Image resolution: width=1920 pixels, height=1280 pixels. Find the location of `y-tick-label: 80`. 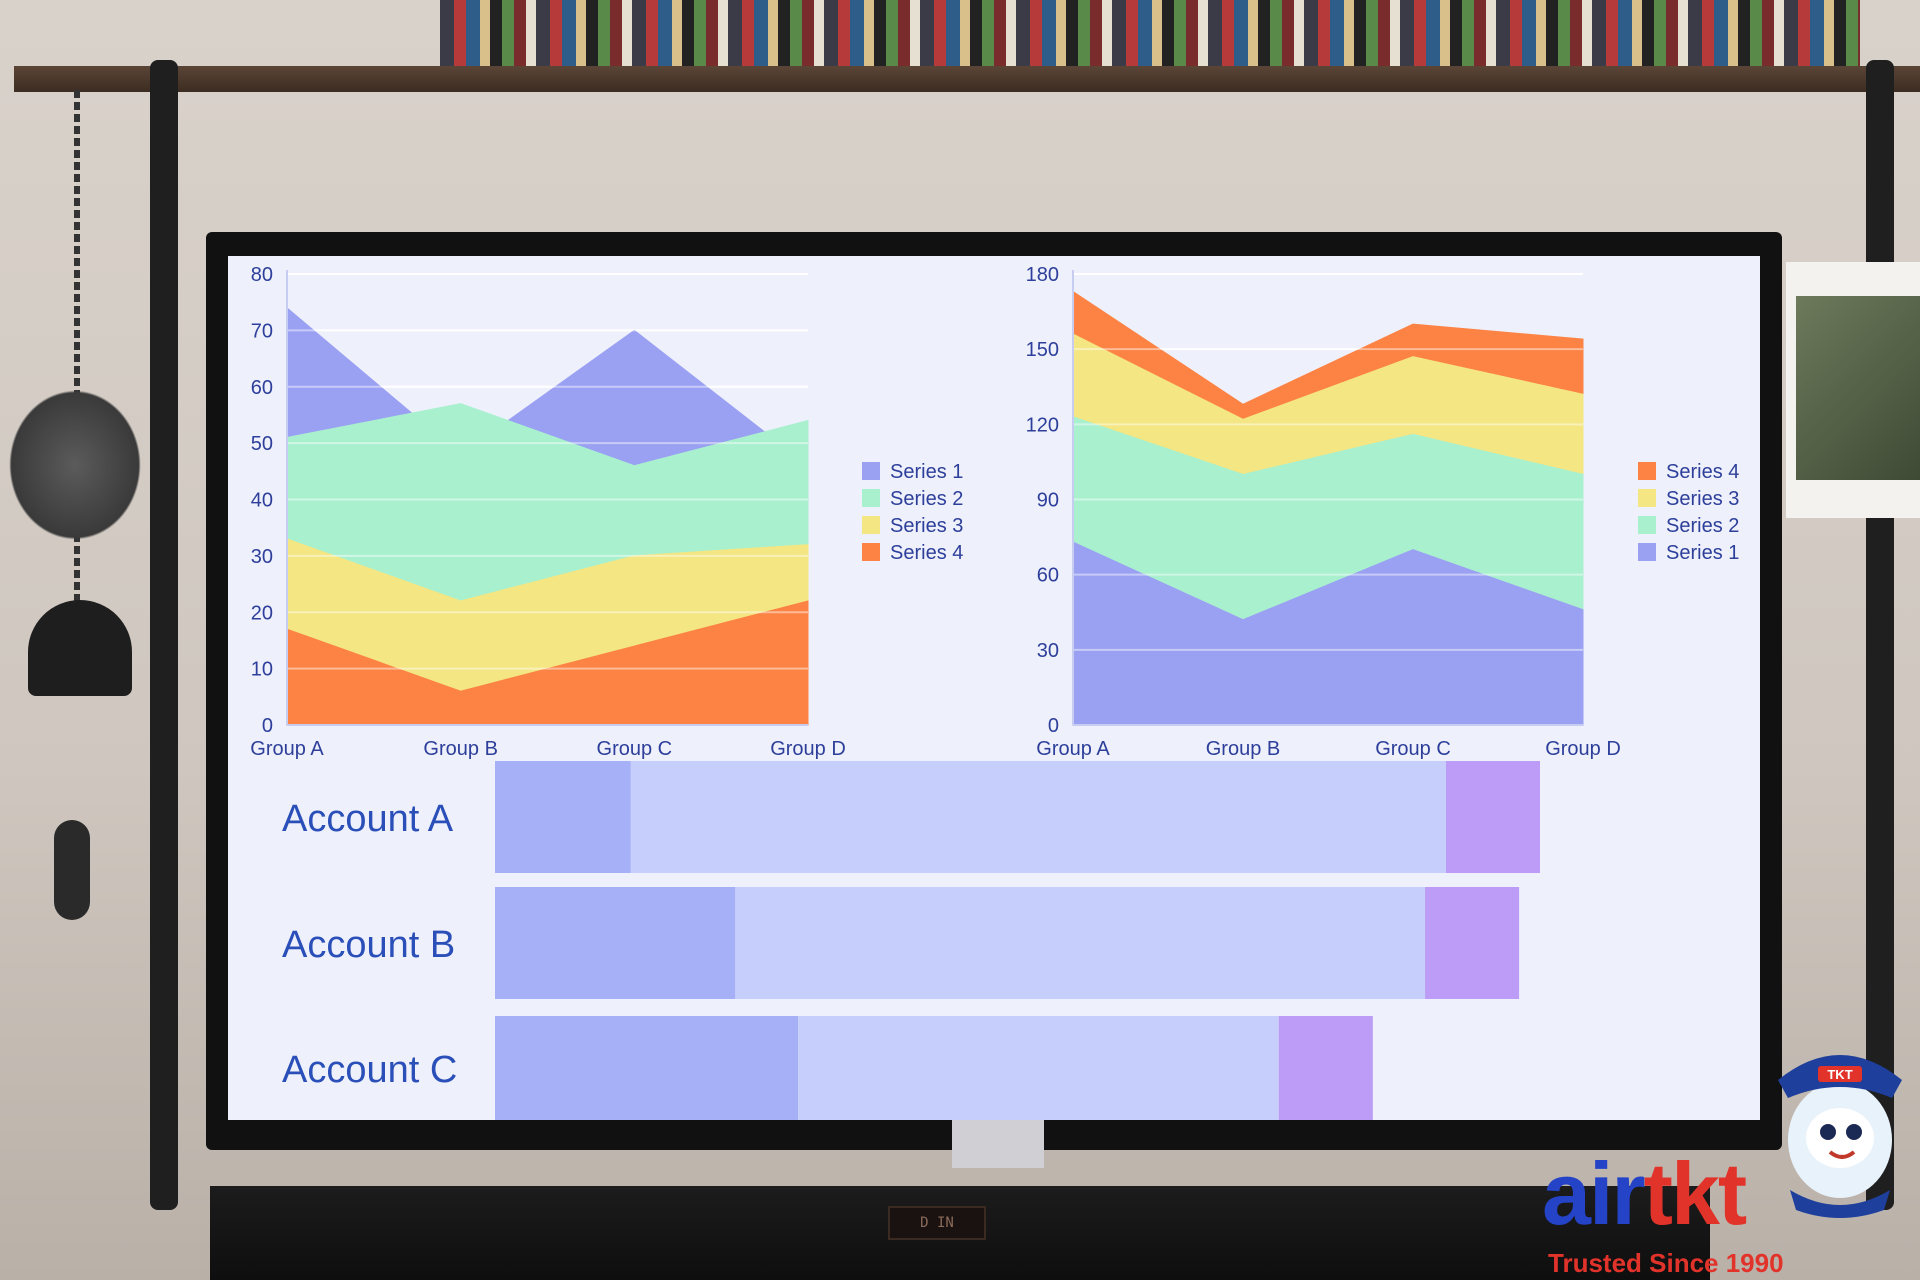

y-tick-label: 80 is located at coordinates (262, 275).